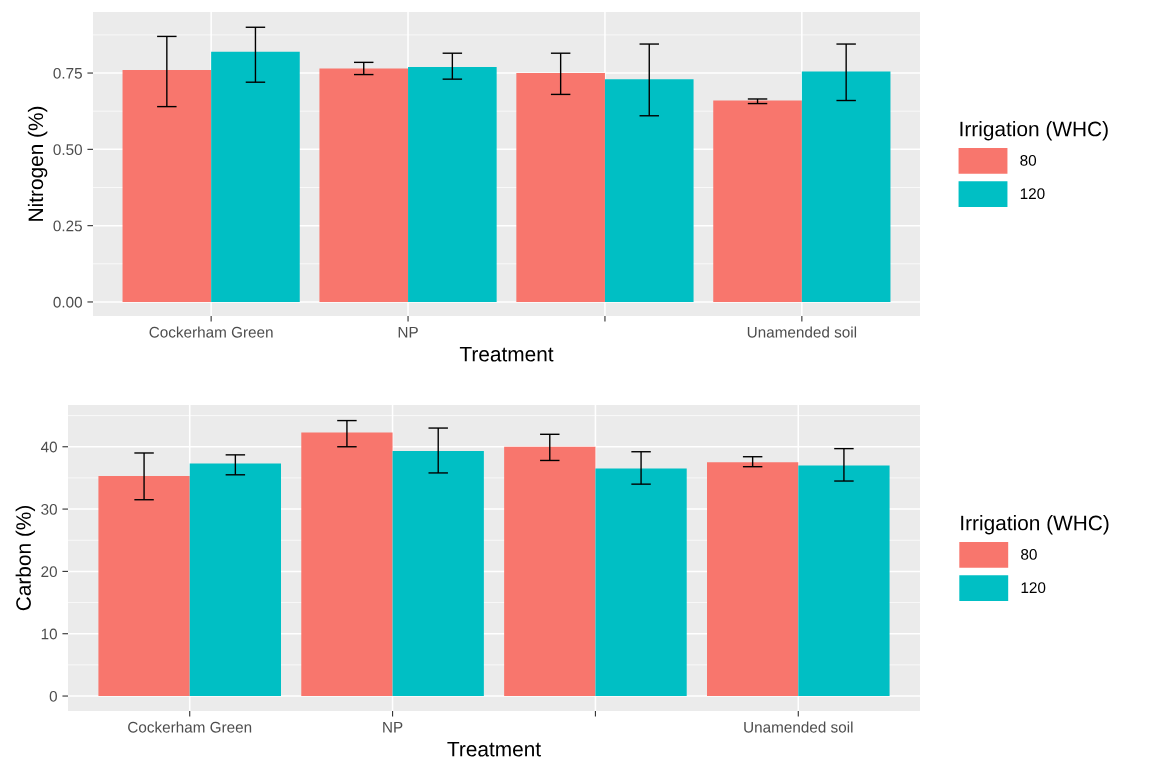 The width and height of the screenshot is (1165, 773). What do you see at coordinates (1029, 554) in the screenshot?
I see `text: 80` at bounding box center [1029, 554].